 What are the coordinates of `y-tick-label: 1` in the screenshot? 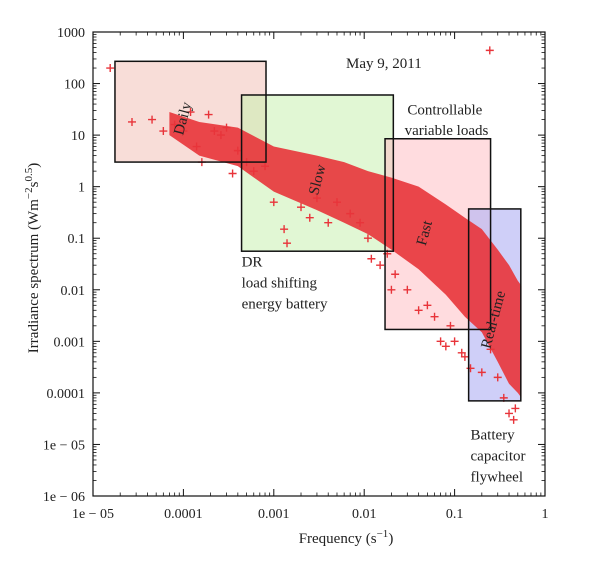 It's located at (81, 188).